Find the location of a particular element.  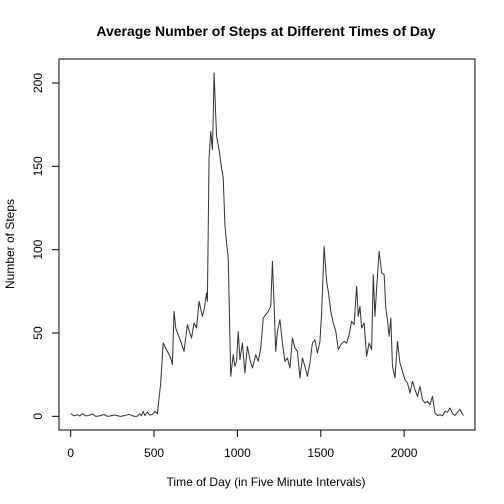

y-tick-label: 0 is located at coordinates (38, 416).